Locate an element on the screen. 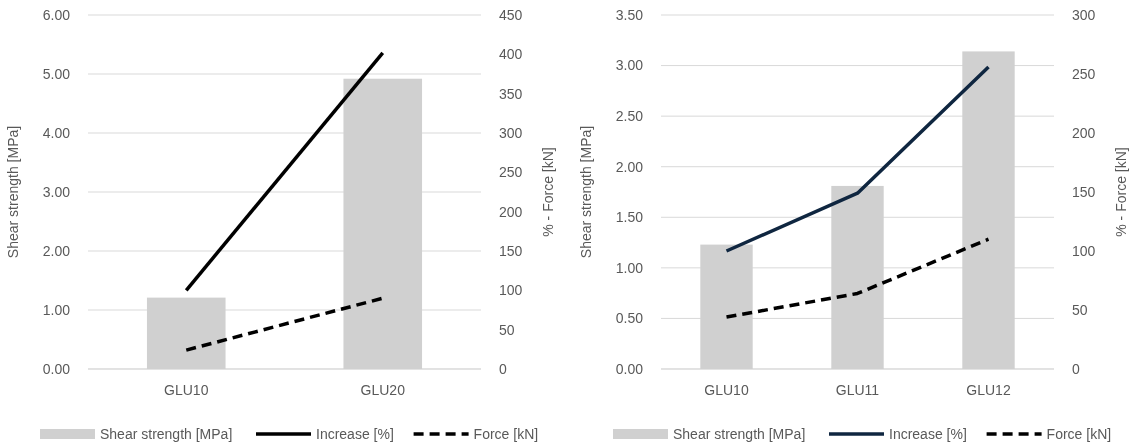 Image resolution: width=1147 pixels, height=447 pixels. y2-tick-label: 400 is located at coordinates (511, 54).